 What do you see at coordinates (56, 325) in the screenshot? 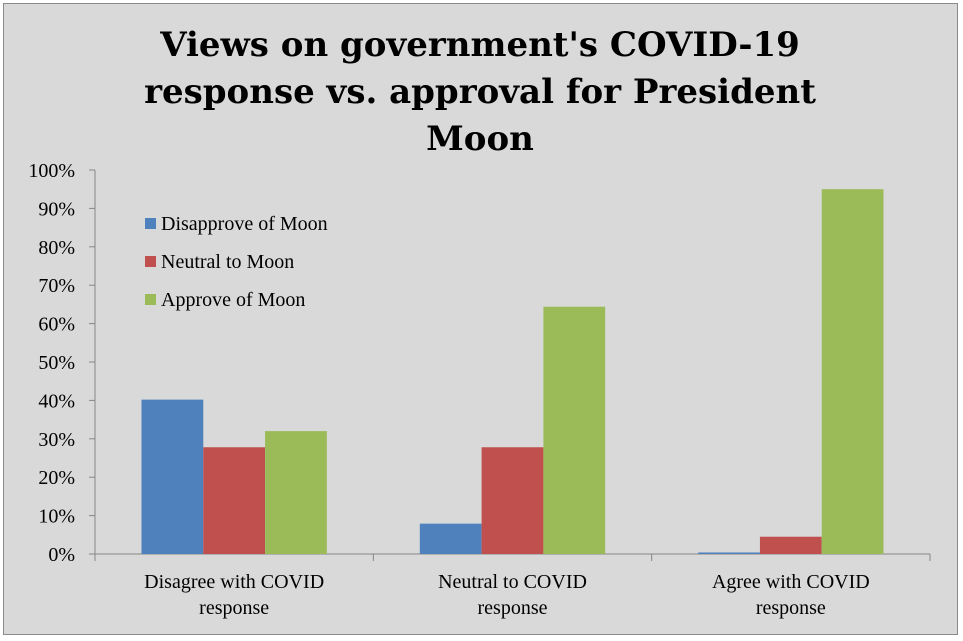
I see `y-tick-label: 60%` at bounding box center [56, 325].